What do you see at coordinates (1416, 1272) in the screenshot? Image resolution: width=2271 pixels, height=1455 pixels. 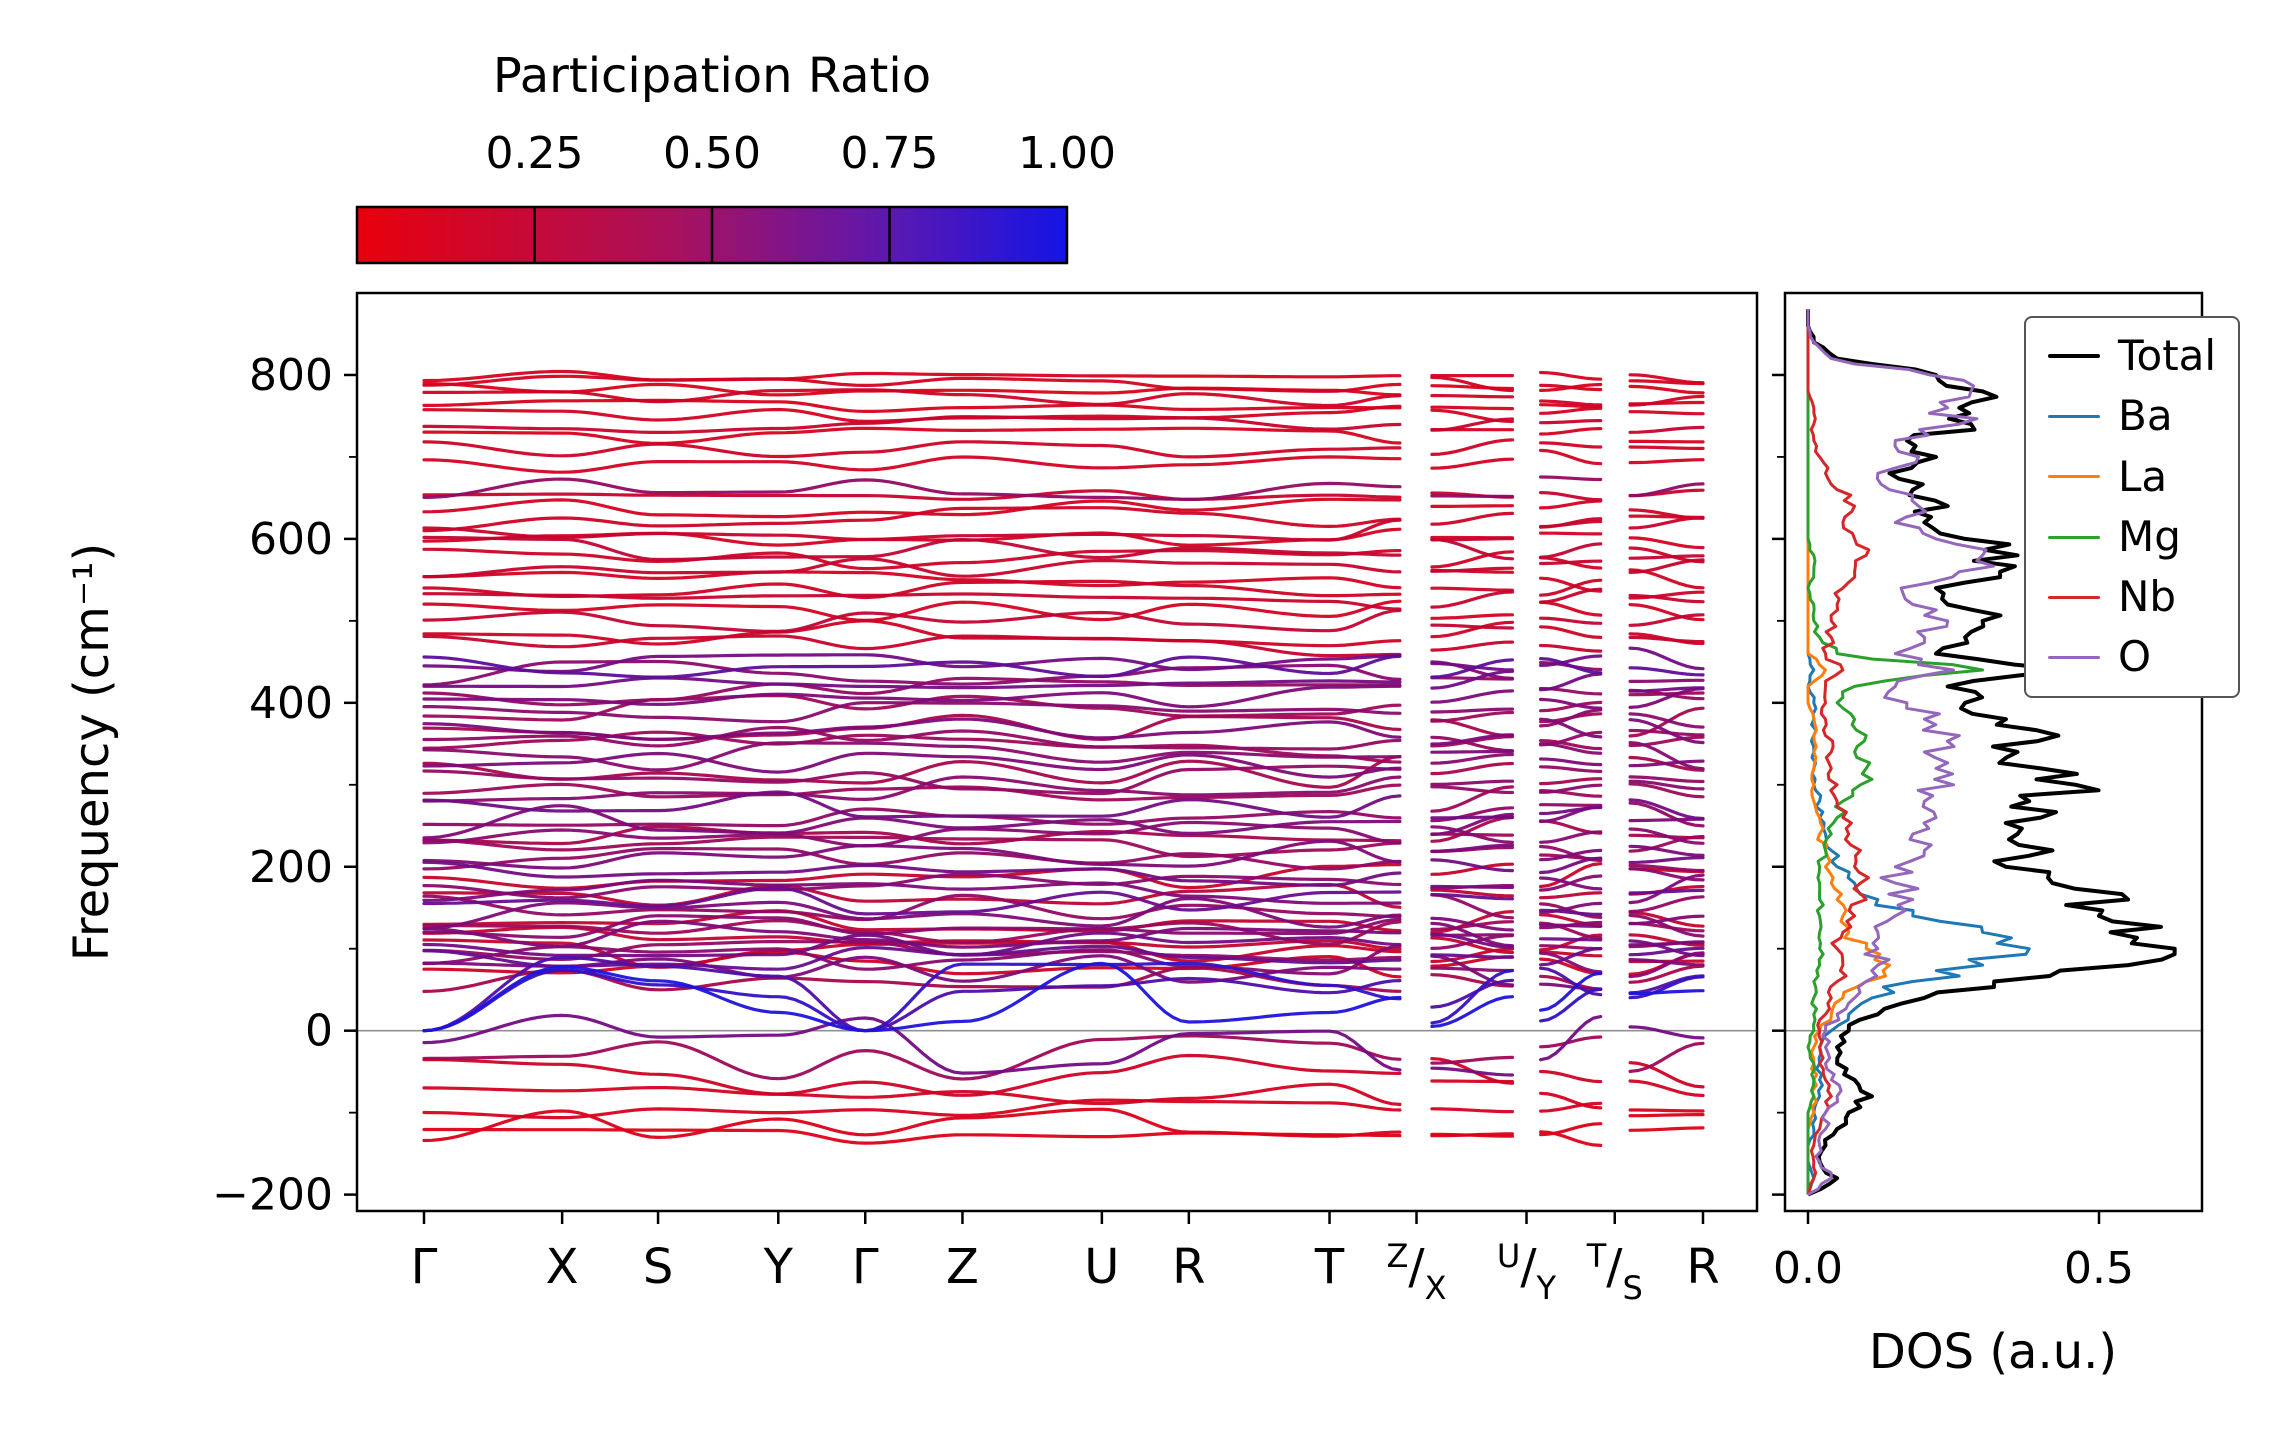 I see `kpoint-label: Z/X` at bounding box center [1416, 1272].